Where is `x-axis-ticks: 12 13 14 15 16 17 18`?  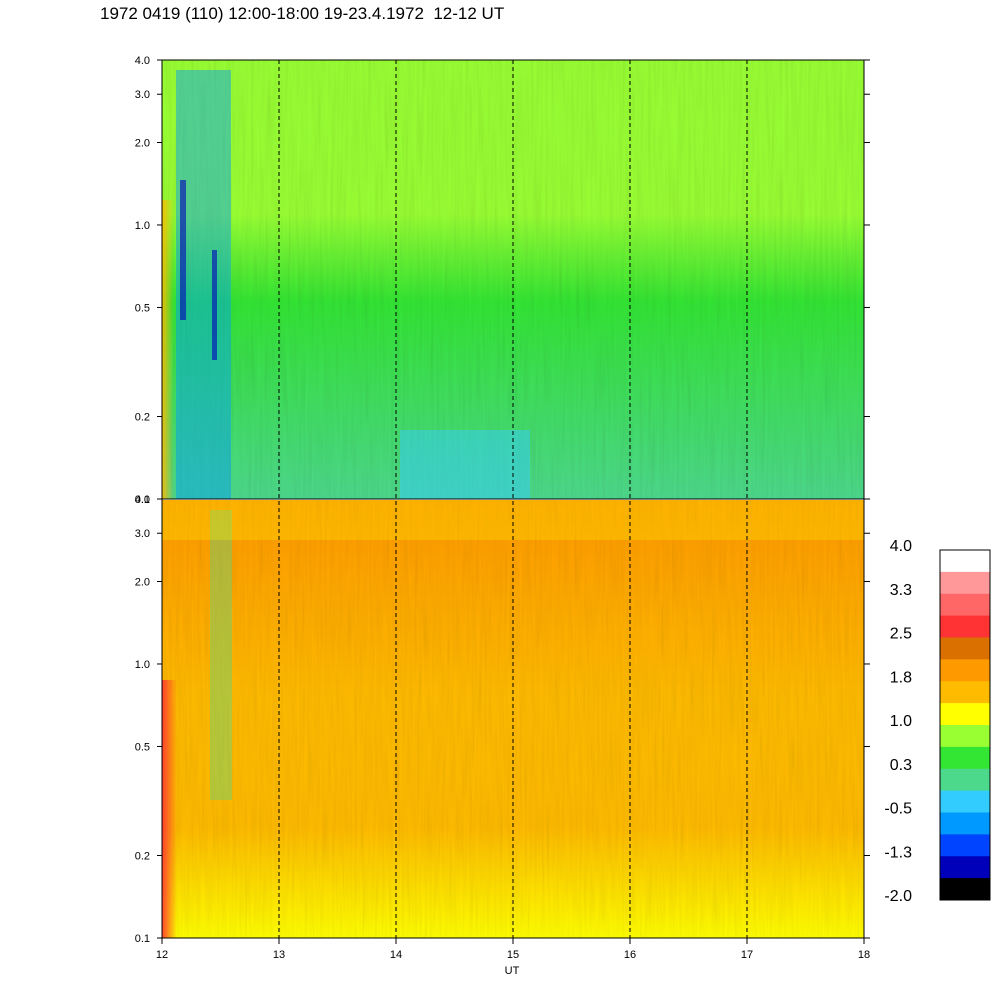
x-axis-ticks: 12 13 14 15 16 17 18 is located at coordinates (513, 949).